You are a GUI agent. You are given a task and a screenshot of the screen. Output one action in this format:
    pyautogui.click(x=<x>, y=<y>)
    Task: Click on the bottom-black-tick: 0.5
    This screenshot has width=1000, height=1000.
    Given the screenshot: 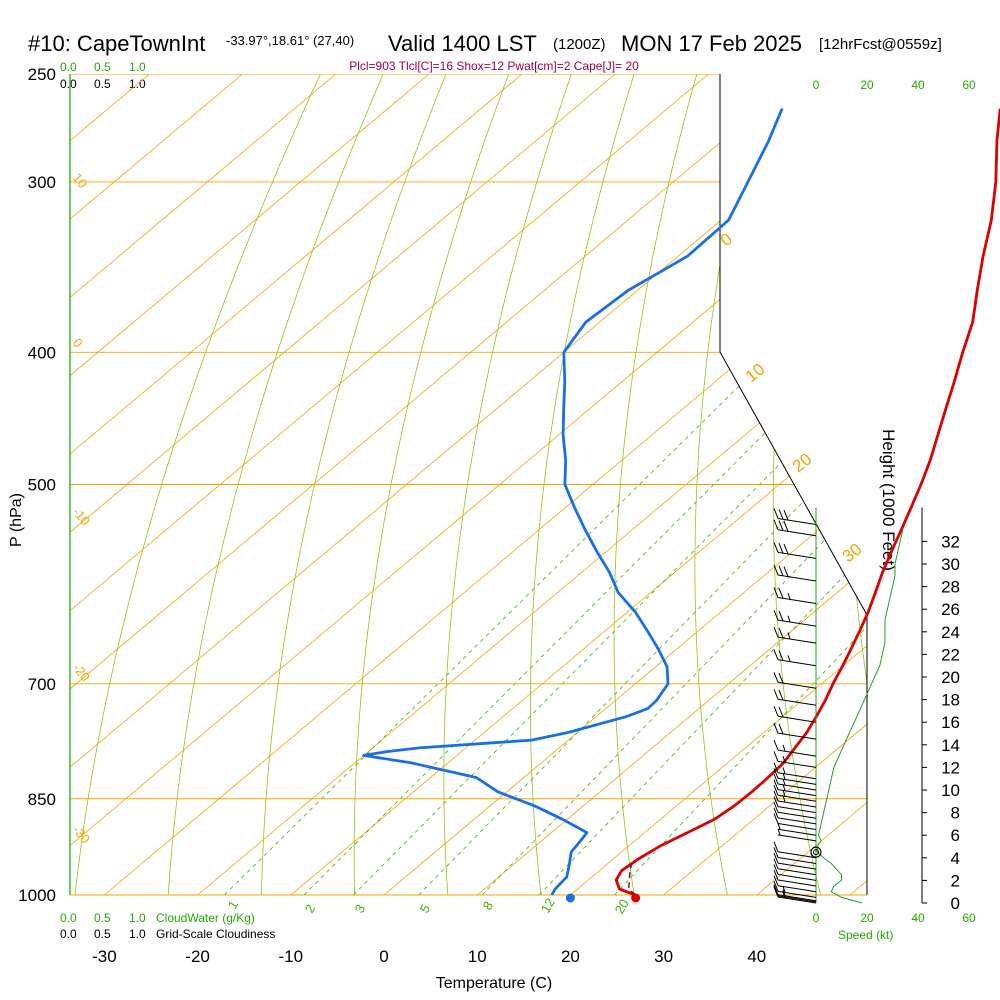 What is the action you would take?
    pyautogui.click(x=102, y=934)
    